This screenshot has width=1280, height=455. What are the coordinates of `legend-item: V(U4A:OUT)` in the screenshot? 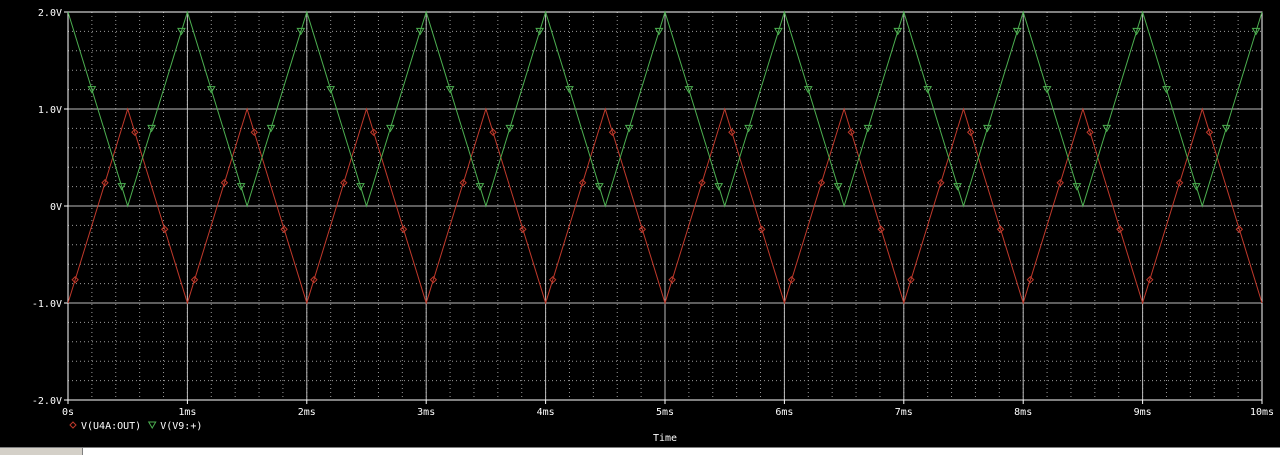 It's located at (105, 426).